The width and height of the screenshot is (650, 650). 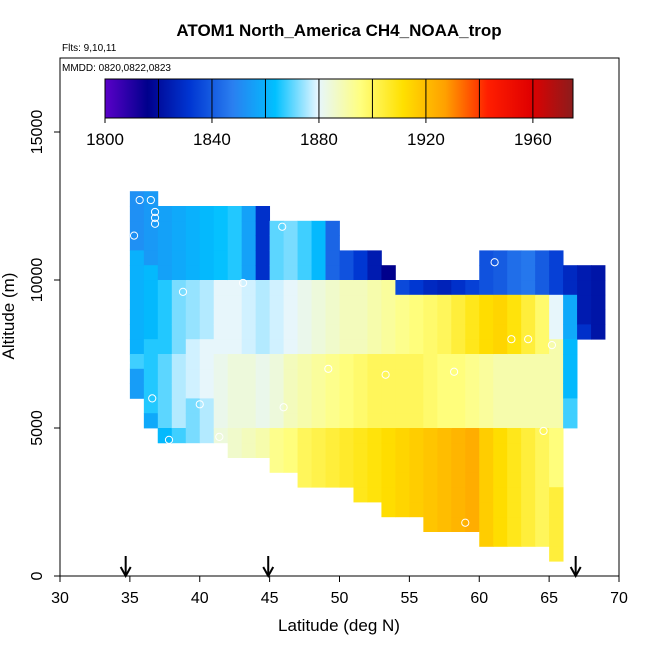 What do you see at coordinates (125, 567) in the screenshot?
I see `latitude-arrow` at bounding box center [125, 567].